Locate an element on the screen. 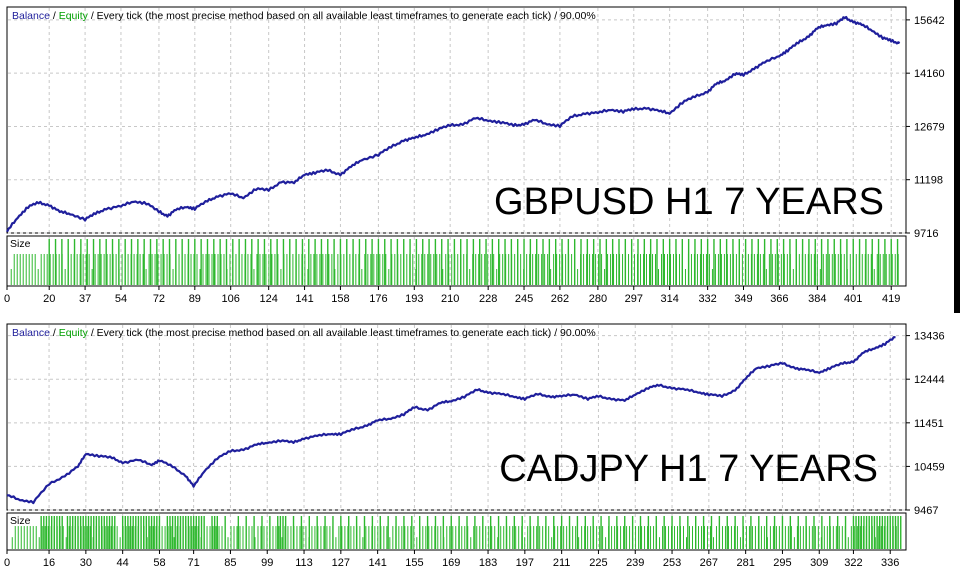 This screenshot has width=960, height=578. x-tick-label: 106 is located at coordinates (231, 299).